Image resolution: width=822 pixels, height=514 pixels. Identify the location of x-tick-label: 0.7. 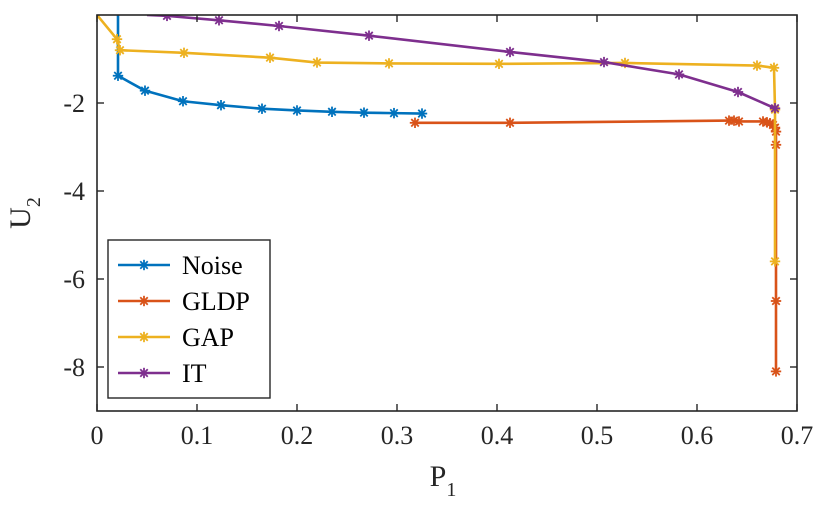
(797, 435).